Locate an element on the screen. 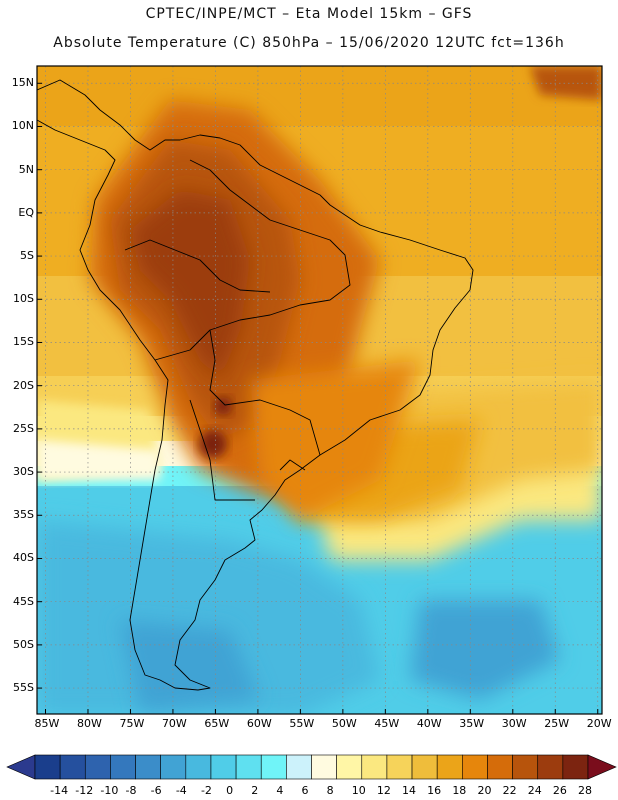  colorbar-label: 6 is located at coordinates (305, 790).